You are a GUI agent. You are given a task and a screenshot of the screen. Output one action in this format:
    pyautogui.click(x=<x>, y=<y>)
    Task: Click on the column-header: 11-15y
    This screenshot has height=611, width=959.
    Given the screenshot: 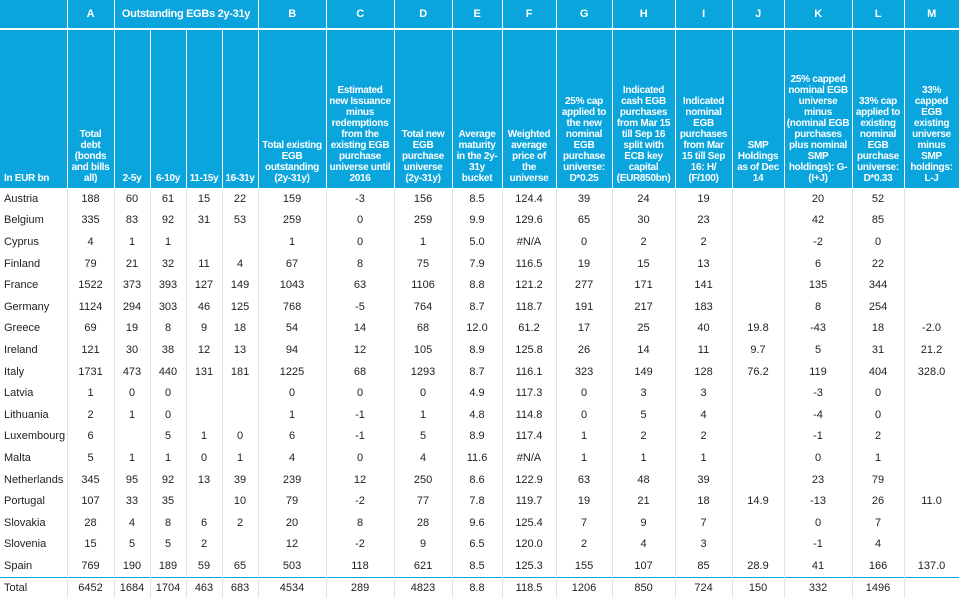 What is the action you would take?
    pyautogui.click(x=204, y=108)
    